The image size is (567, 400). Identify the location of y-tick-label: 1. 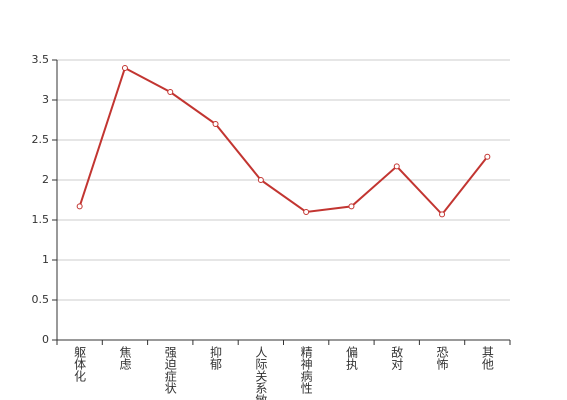
(45, 259).